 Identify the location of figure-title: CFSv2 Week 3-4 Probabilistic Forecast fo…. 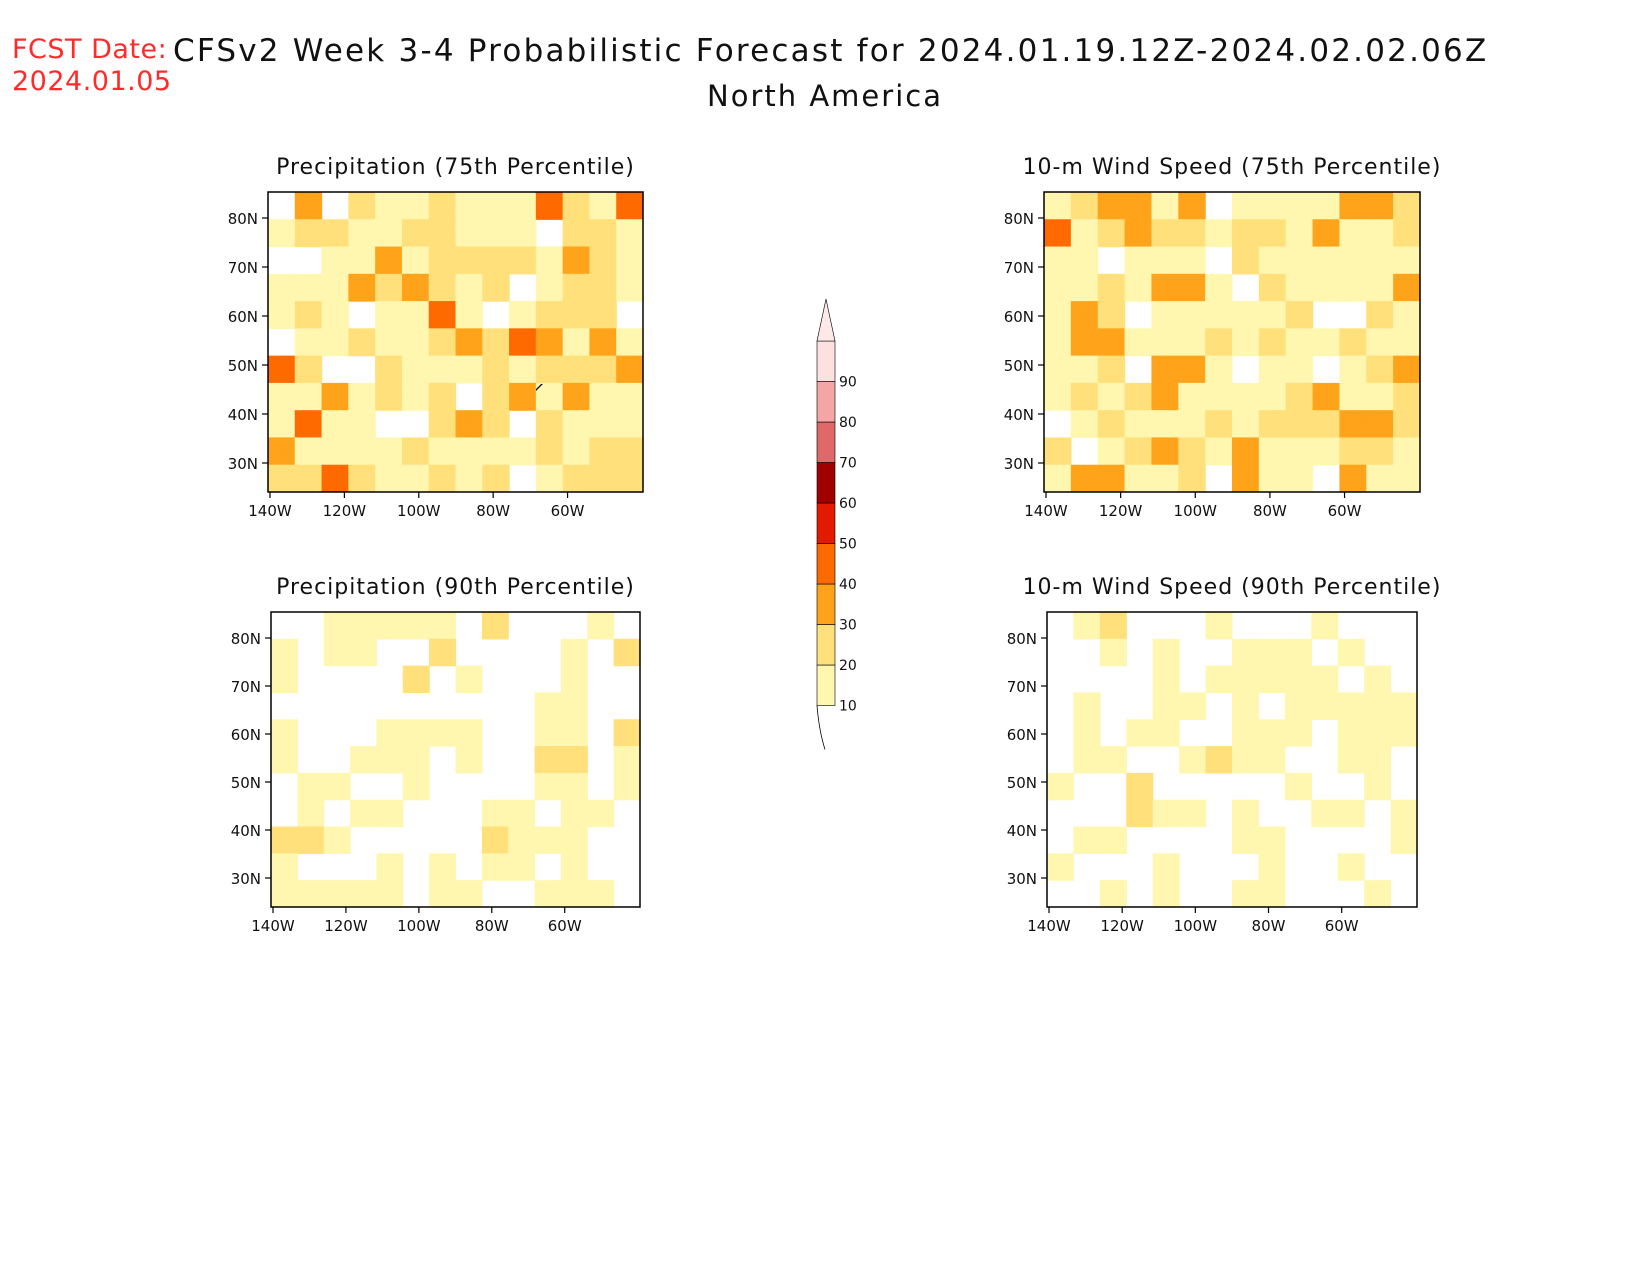
(831, 51).